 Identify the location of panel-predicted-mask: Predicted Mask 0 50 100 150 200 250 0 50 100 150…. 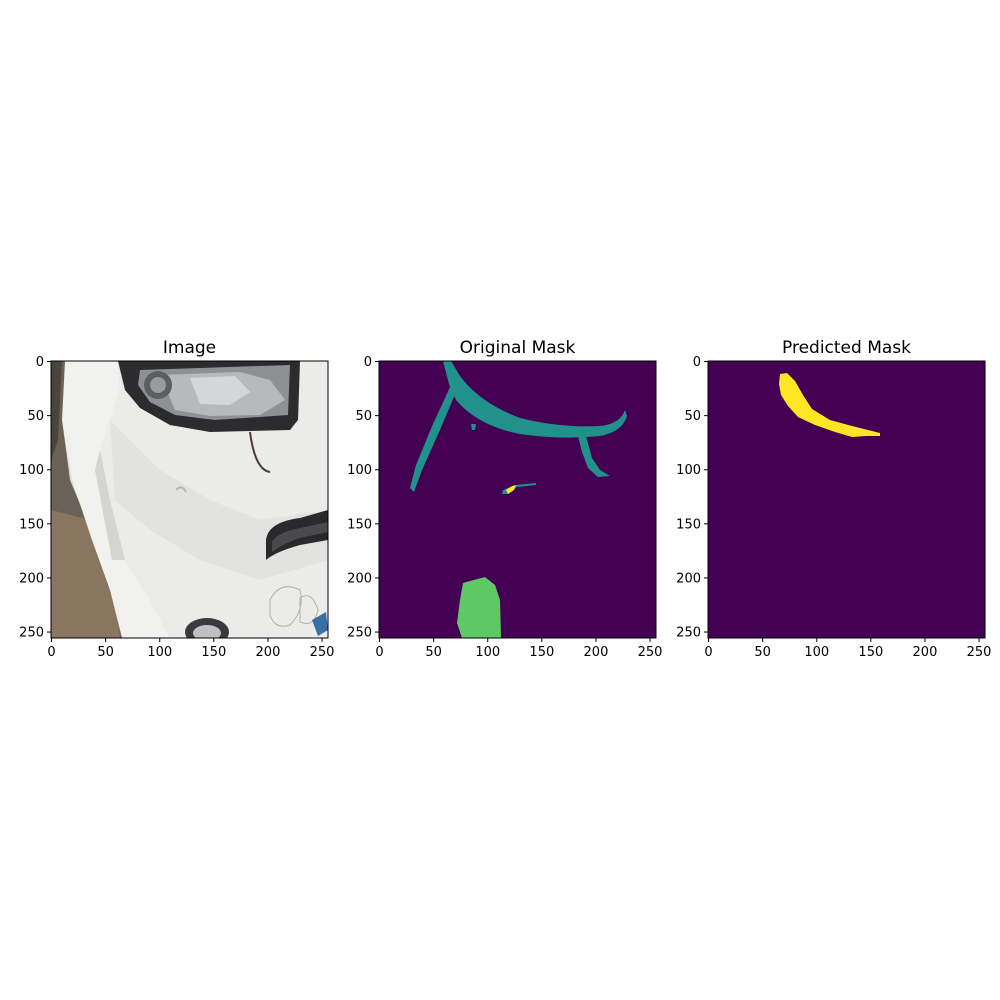
(833, 499).